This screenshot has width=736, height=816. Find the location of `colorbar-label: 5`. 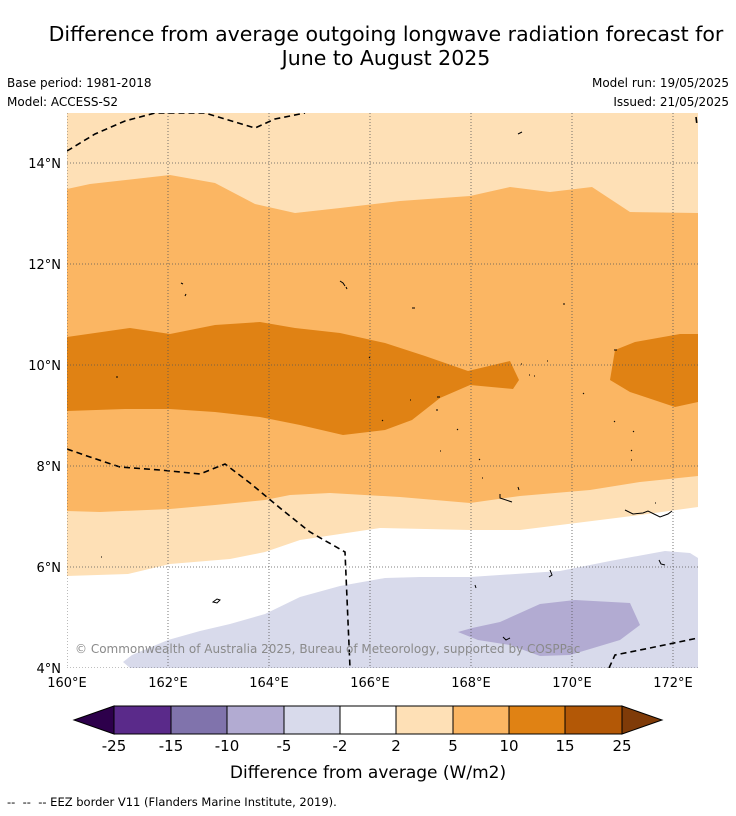

colorbar-label: 5 is located at coordinates (453, 746).